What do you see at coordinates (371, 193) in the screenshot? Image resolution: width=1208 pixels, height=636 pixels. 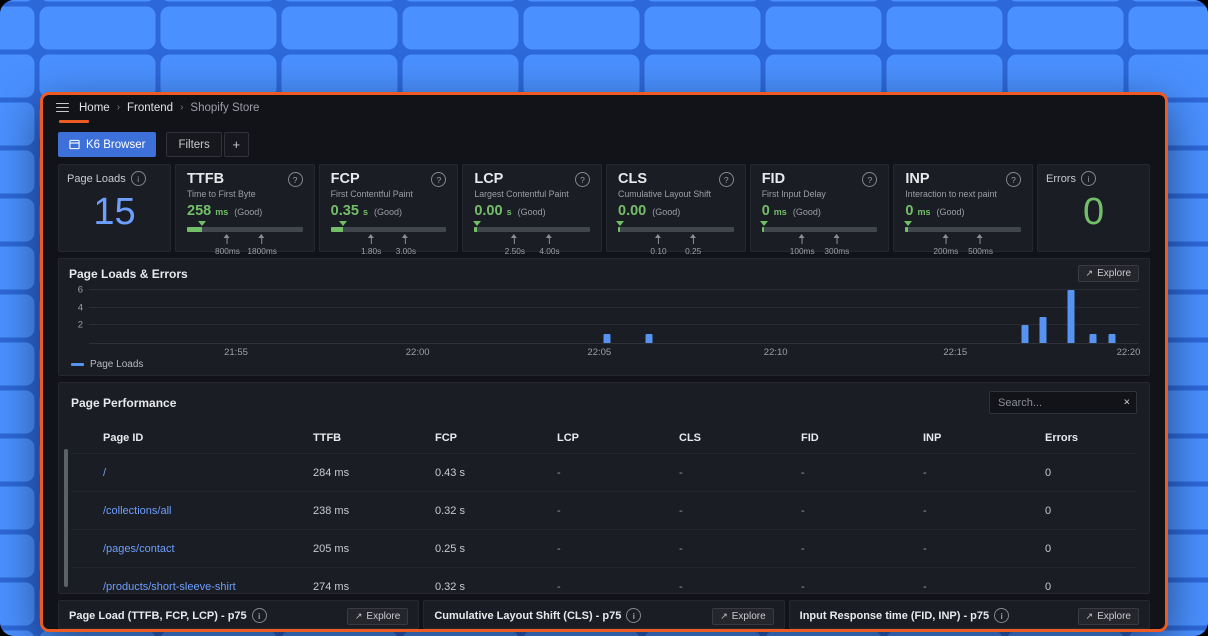 I see `metric-subtitle: First Contentful Paint` at bounding box center [371, 193].